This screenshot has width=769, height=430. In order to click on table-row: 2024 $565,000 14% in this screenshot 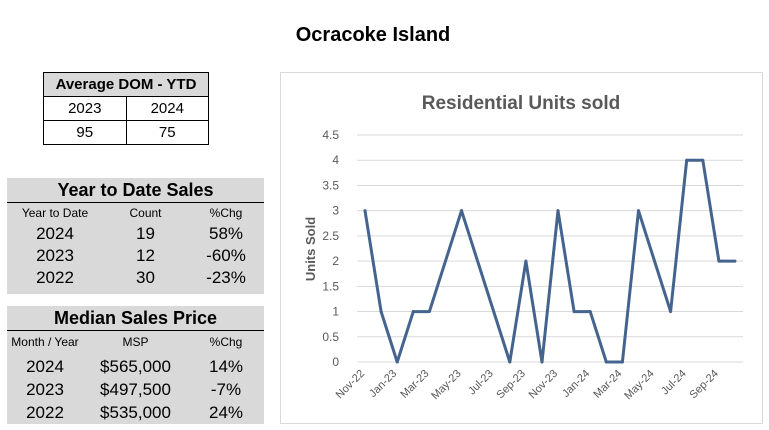, I will do `click(135, 366)`.